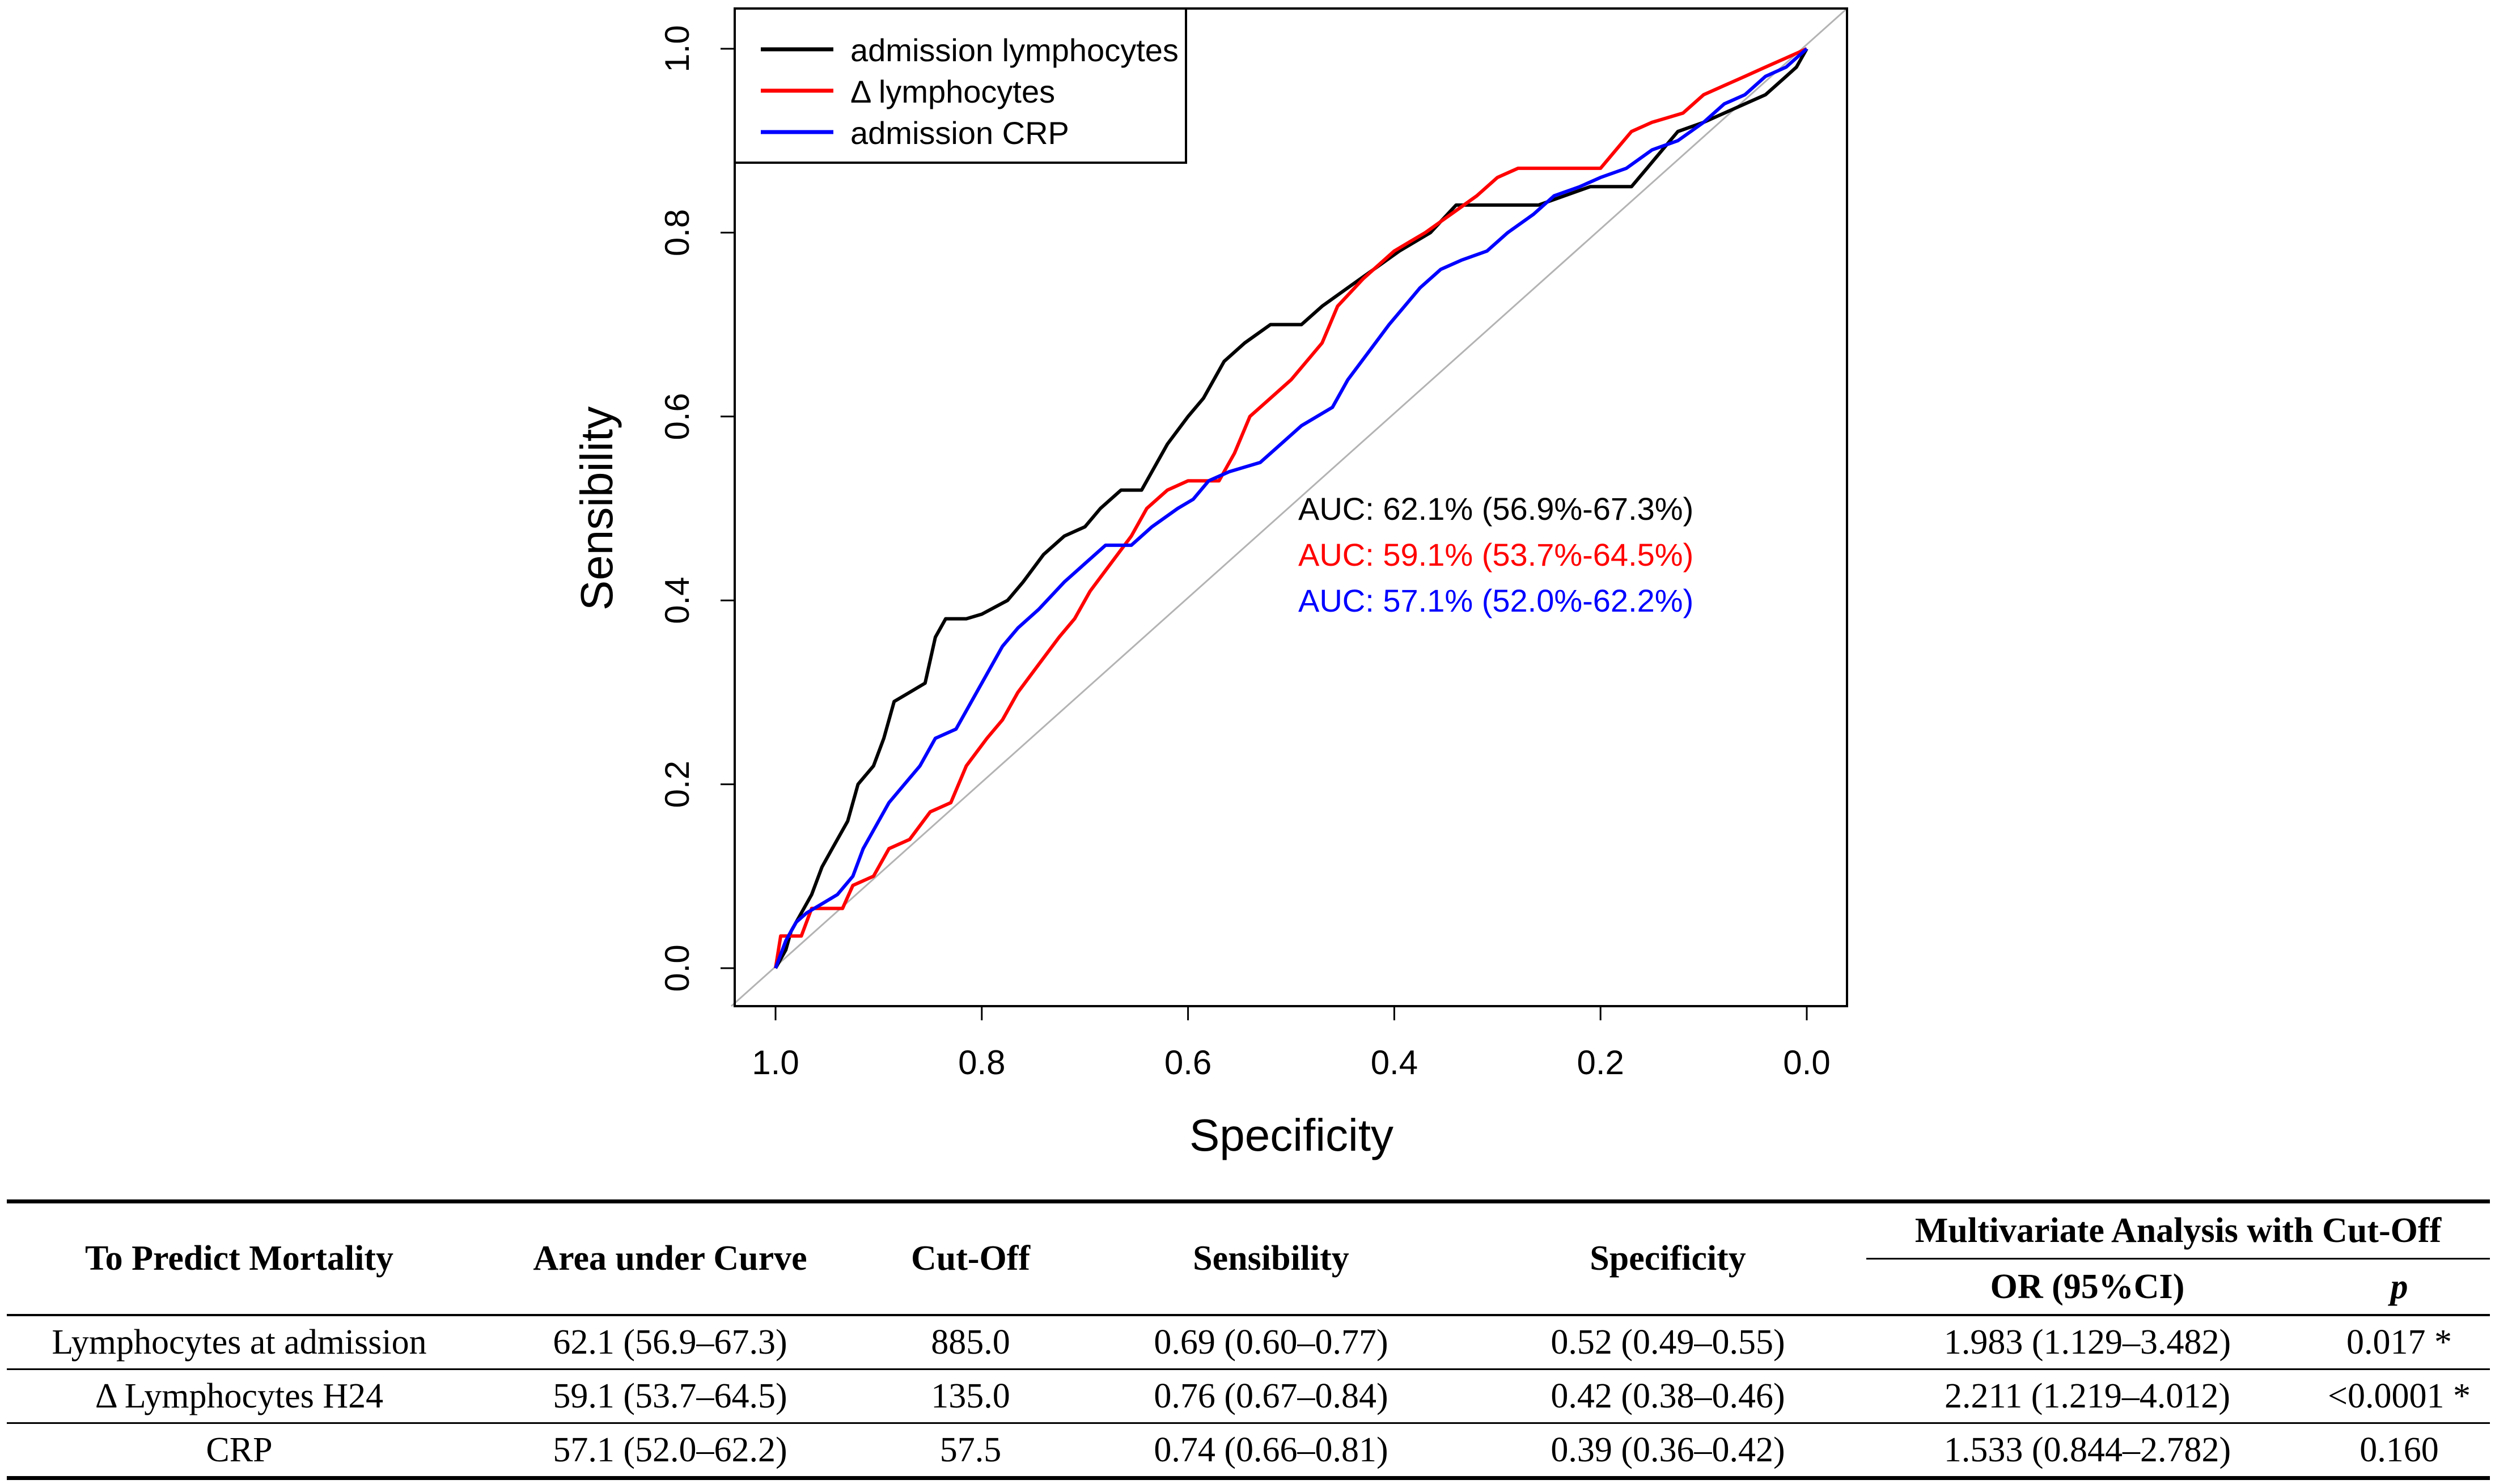 The height and width of the screenshot is (1484, 2495). Describe the element at coordinates (1495, 509) in the screenshot. I see `auc-label-admission-lymphocytes: AUC: 62.1% (56.9%-67.3%)` at that location.